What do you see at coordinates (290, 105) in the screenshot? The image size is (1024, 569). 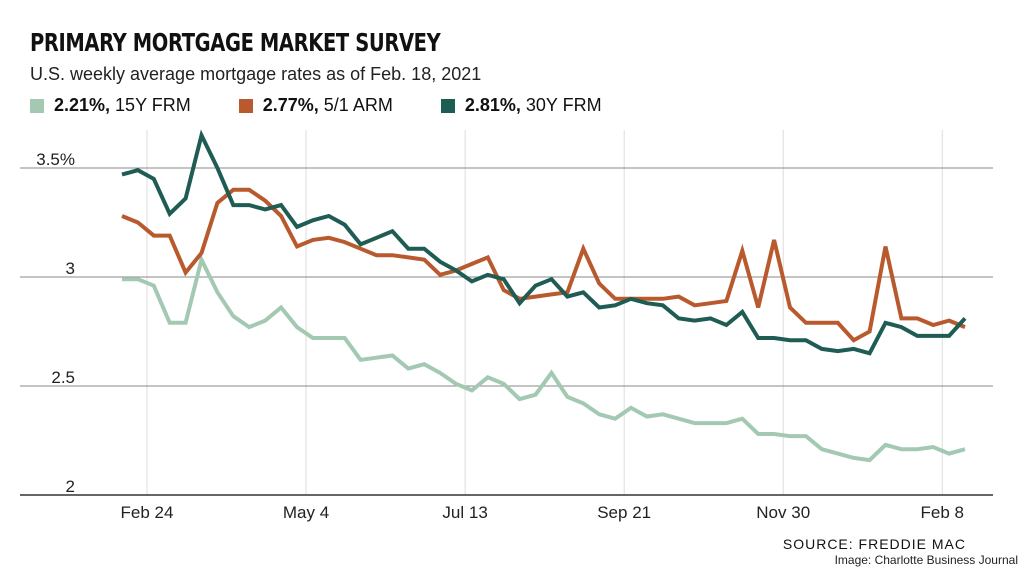 I see `legend-value: 2.77%,` at bounding box center [290, 105].